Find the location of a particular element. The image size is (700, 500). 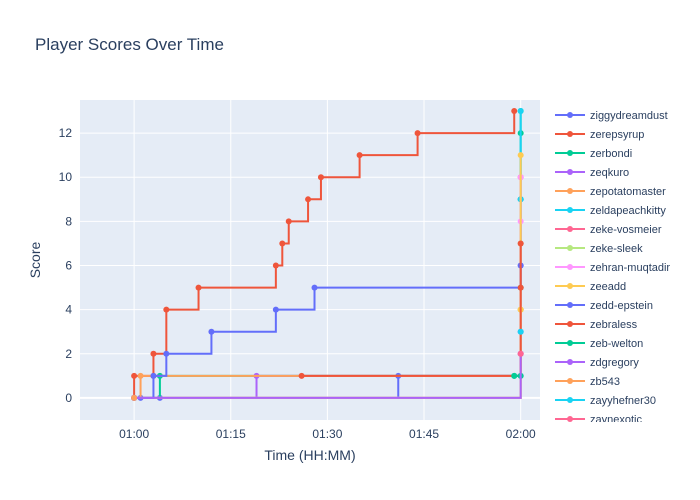

legend-label: zerepsyrup is located at coordinates (617, 135).